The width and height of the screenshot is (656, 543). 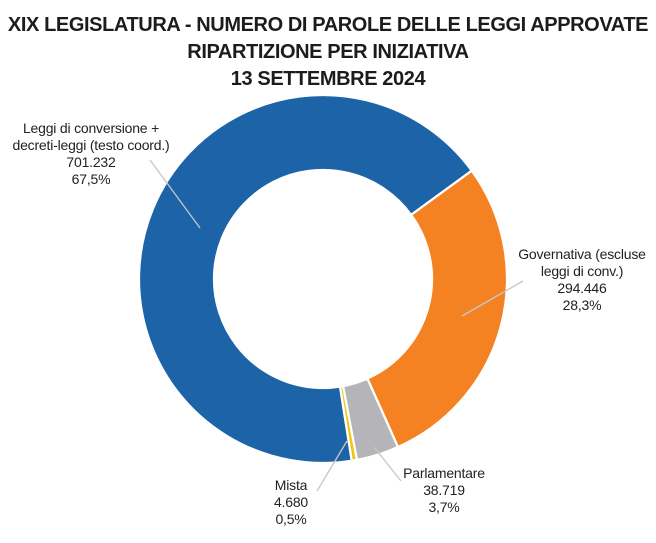 What do you see at coordinates (437, 309) in the screenshot?
I see `donut-slice-governativa` at bounding box center [437, 309].